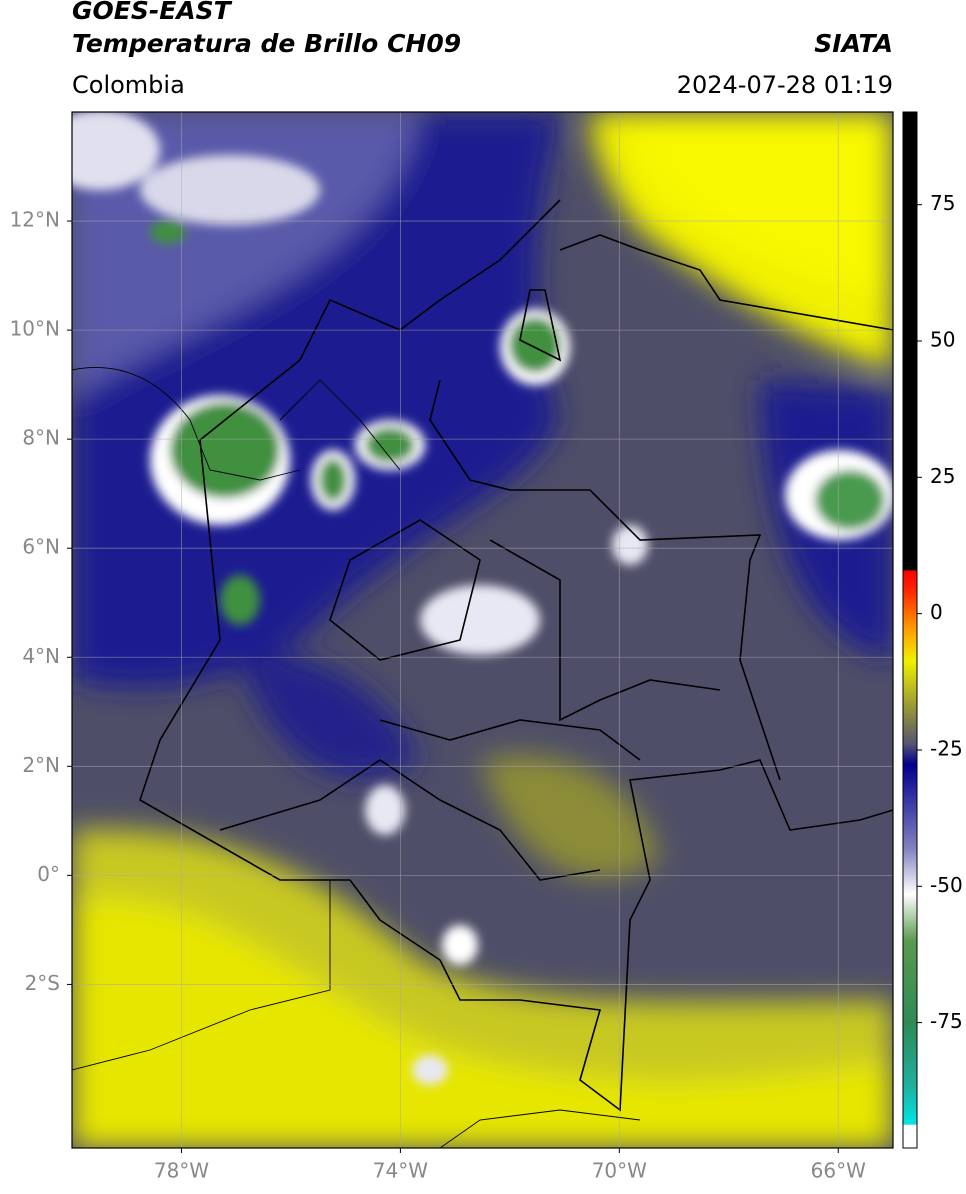  Describe the element at coordinates (266, 43) in the screenshot. I see `subtitle: Temperatura de Brillo CH09` at that location.